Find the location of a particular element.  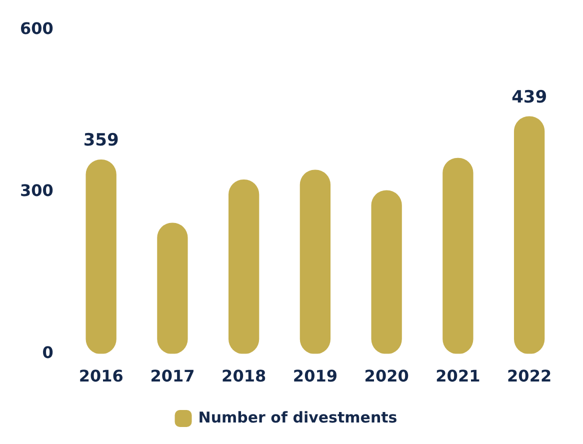

x-tick-label: 2020 is located at coordinates (386, 376).